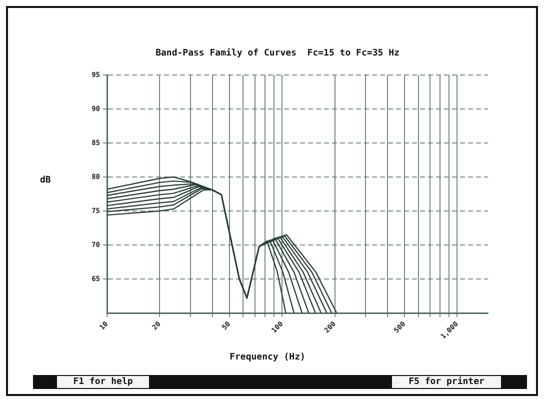 The width and height of the screenshot is (546, 403). What do you see at coordinates (46, 180) in the screenshot?
I see `y-axis-title: dB` at bounding box center [46, 180].